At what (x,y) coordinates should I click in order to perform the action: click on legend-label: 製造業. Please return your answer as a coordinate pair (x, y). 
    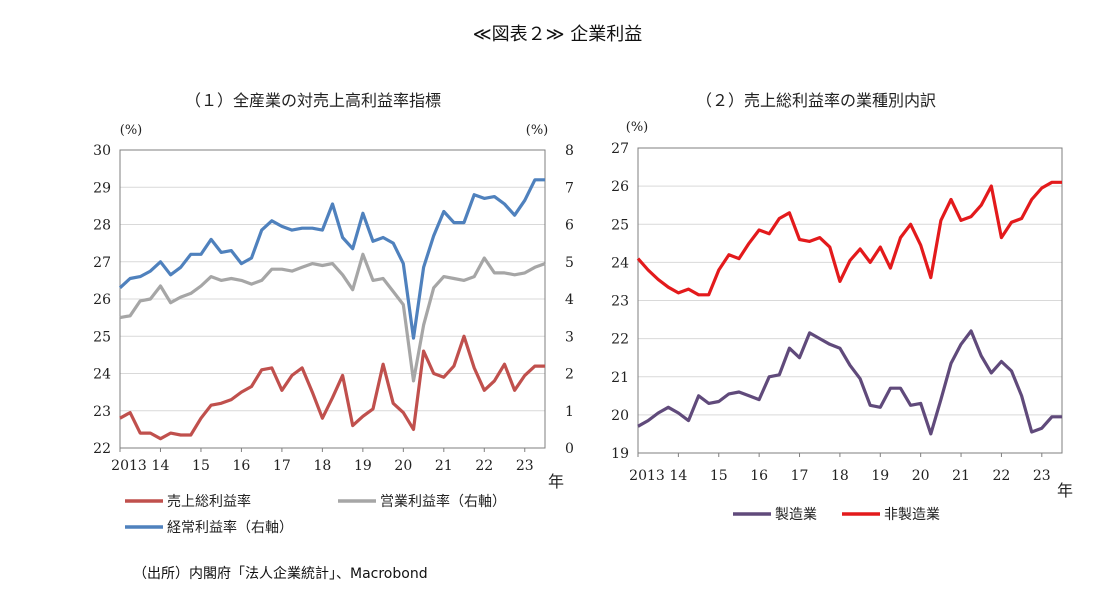
    Looking at the image, I should click on (796, 515).